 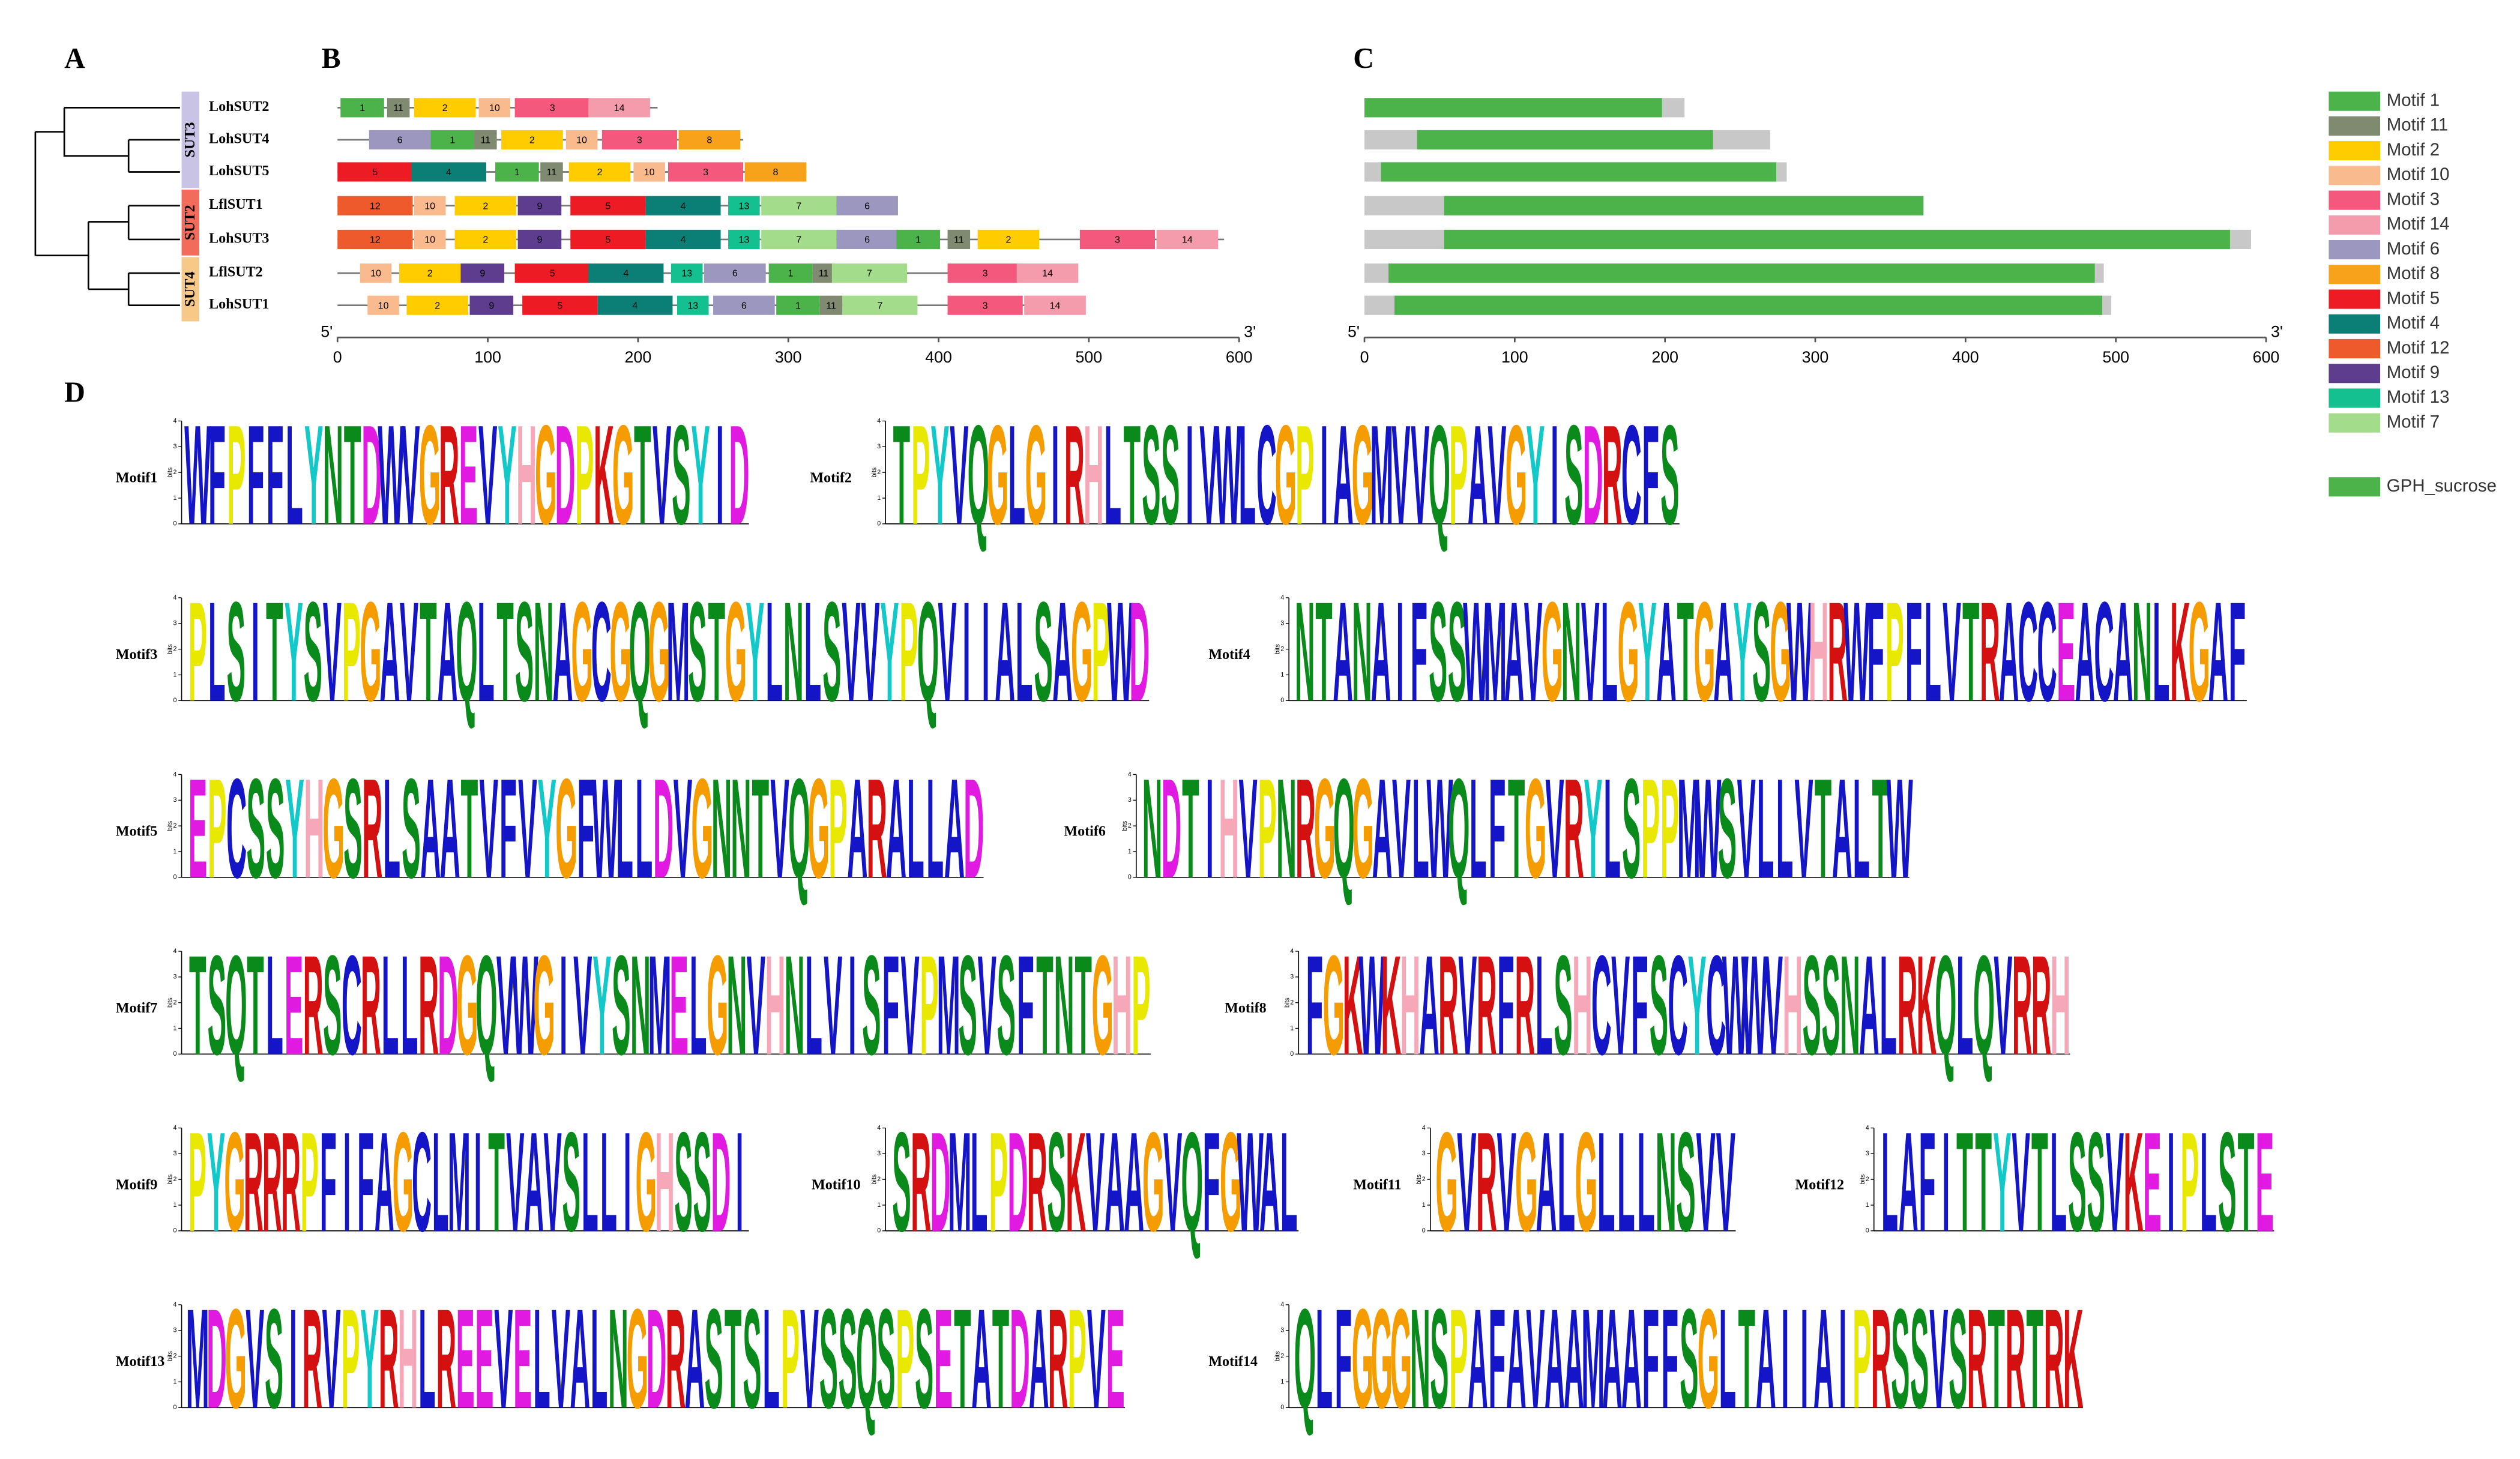 What do you see at coordinates (2413, 150) in the screenshot?
I see `legend-label: Motif 2` at bounding box center [2413, 150].